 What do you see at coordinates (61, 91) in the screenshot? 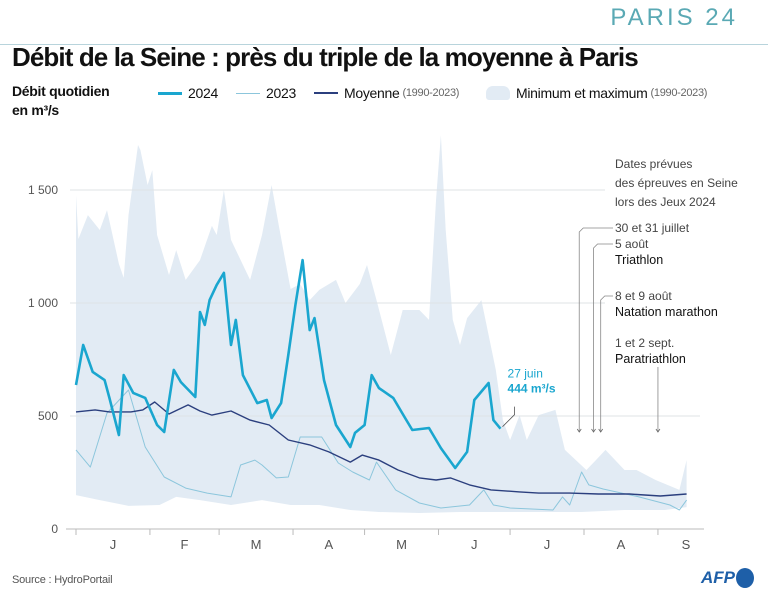
I see `y-axis-label-line1: Débit quotidien` at bounding box center [61, 91].